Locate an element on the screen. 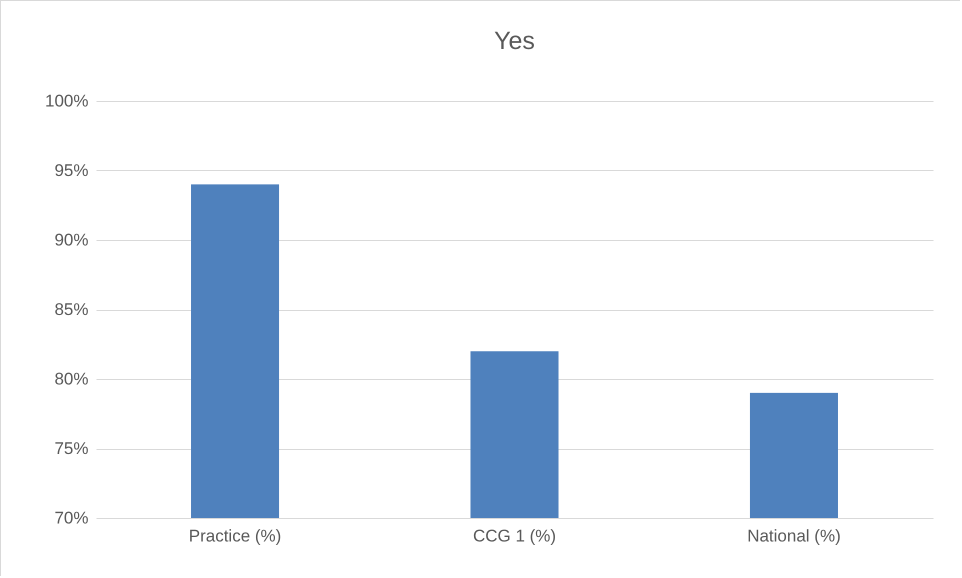  y-tick-label: 100% is located at coordinates (66, 101).